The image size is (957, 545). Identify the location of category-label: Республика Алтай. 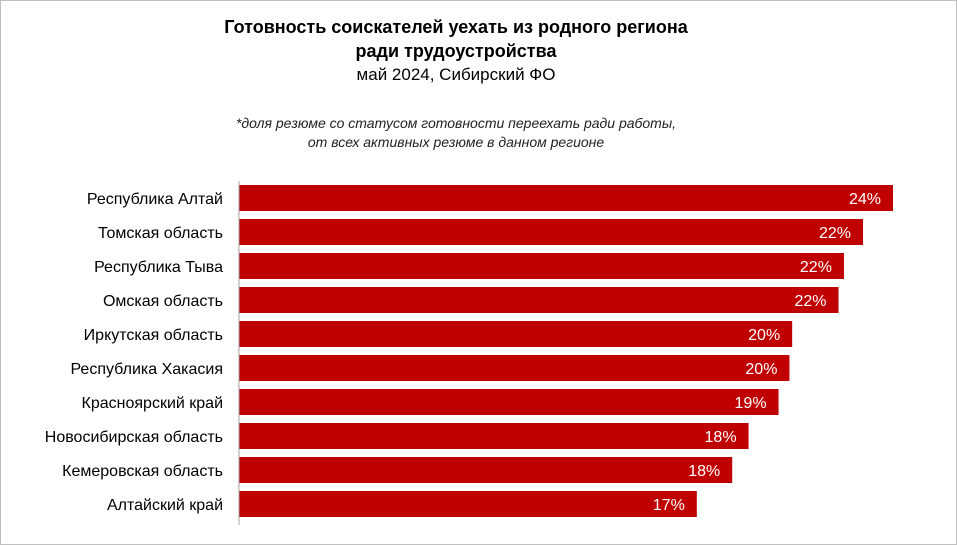
(155, 199).